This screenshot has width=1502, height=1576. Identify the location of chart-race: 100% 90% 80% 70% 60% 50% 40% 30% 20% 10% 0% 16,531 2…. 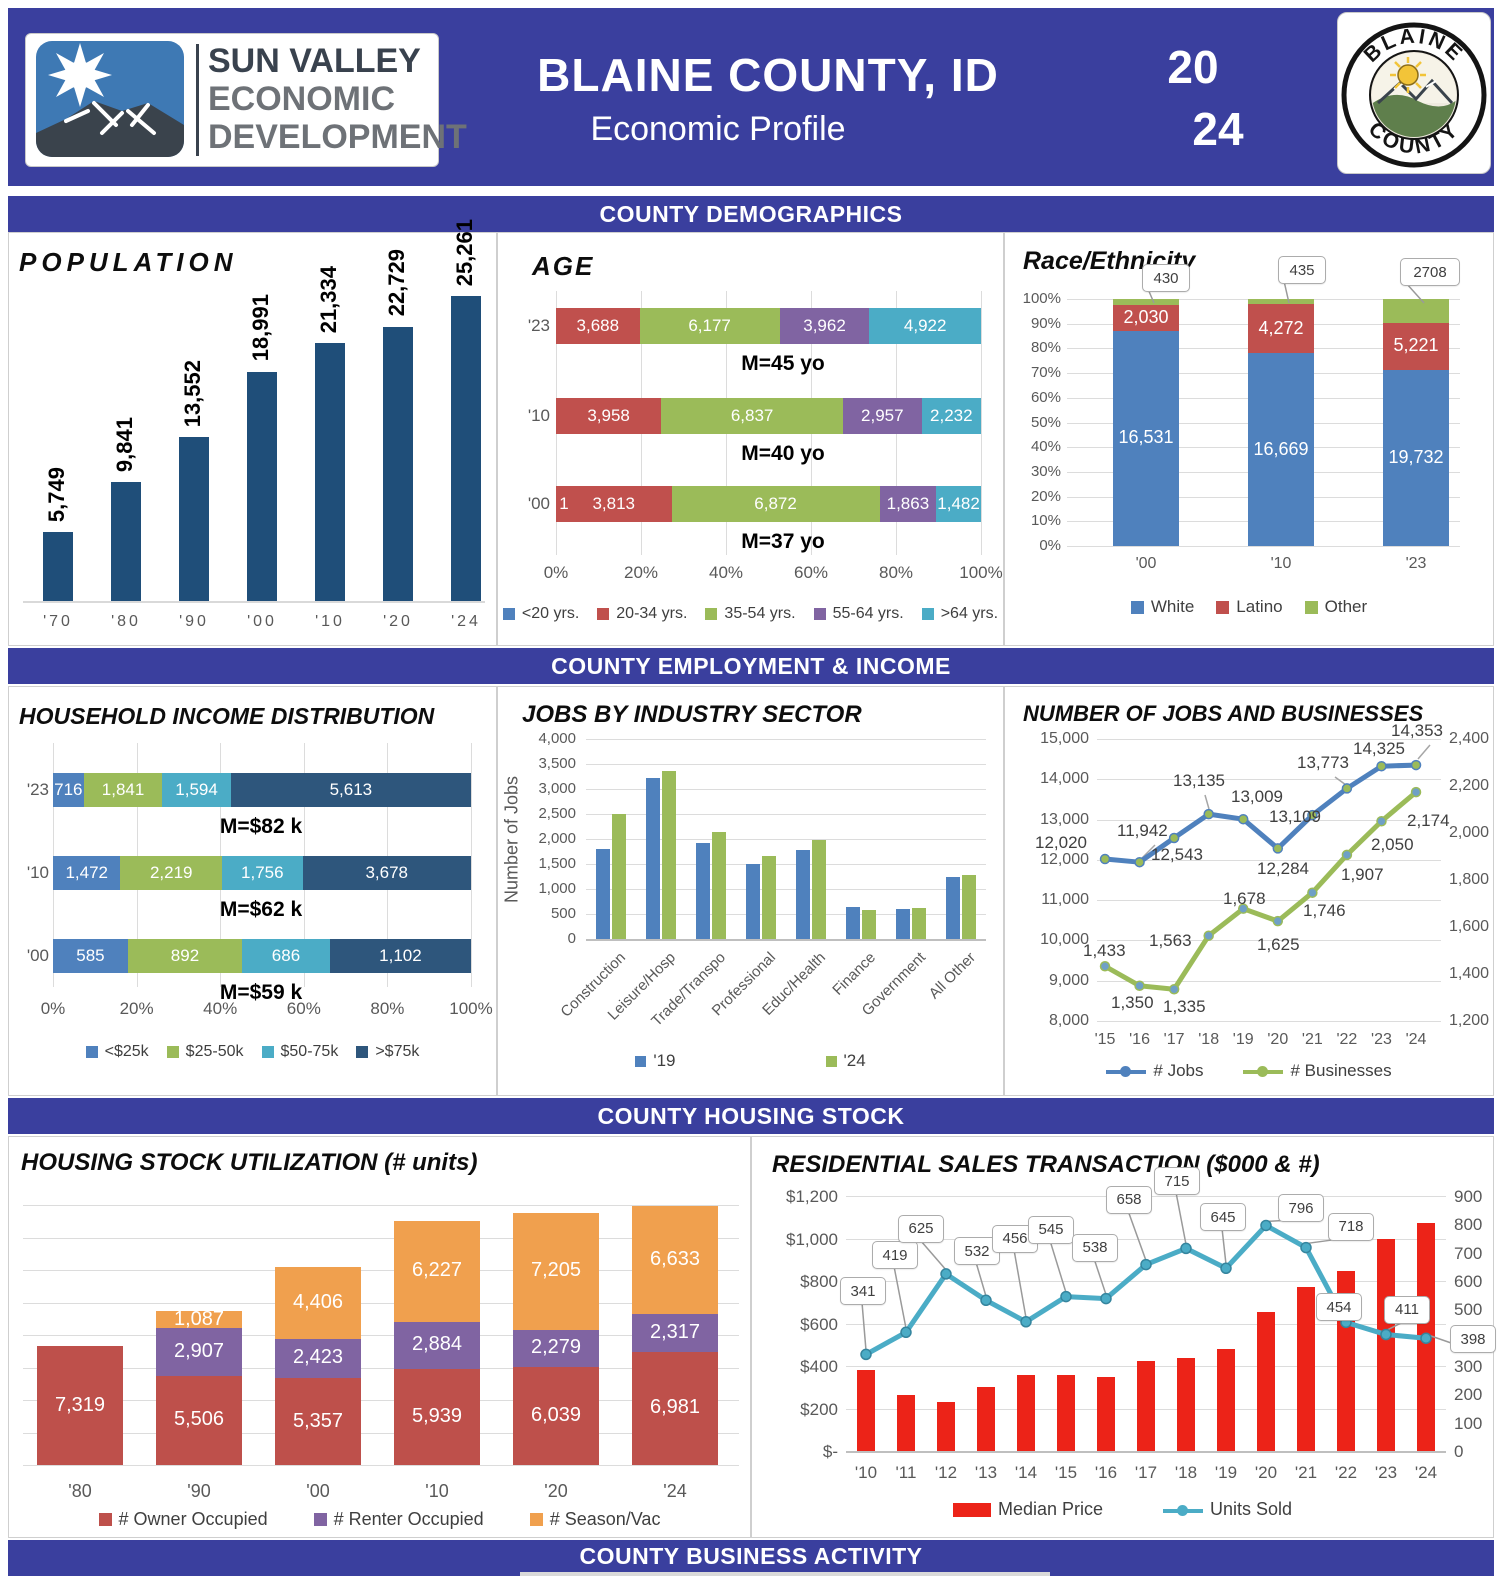
(1249, 439).